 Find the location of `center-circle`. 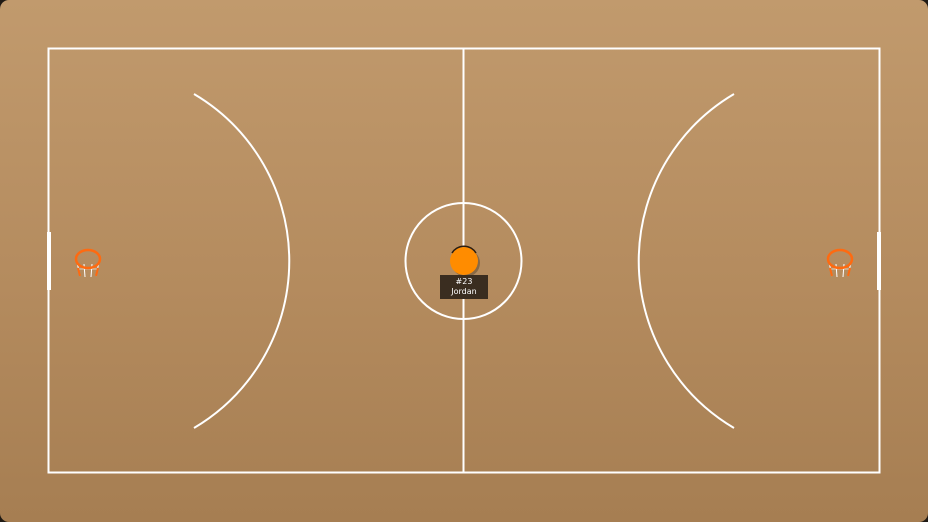

center-circle is located at coordinates (463, 261).